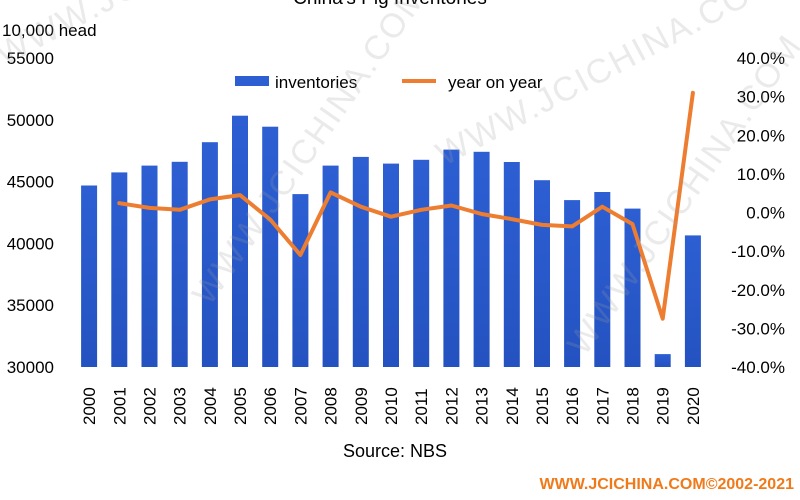 This screenshot has width=800, height=500. I want to click on y2-tick-label: 0.0%, so click(765, 213).